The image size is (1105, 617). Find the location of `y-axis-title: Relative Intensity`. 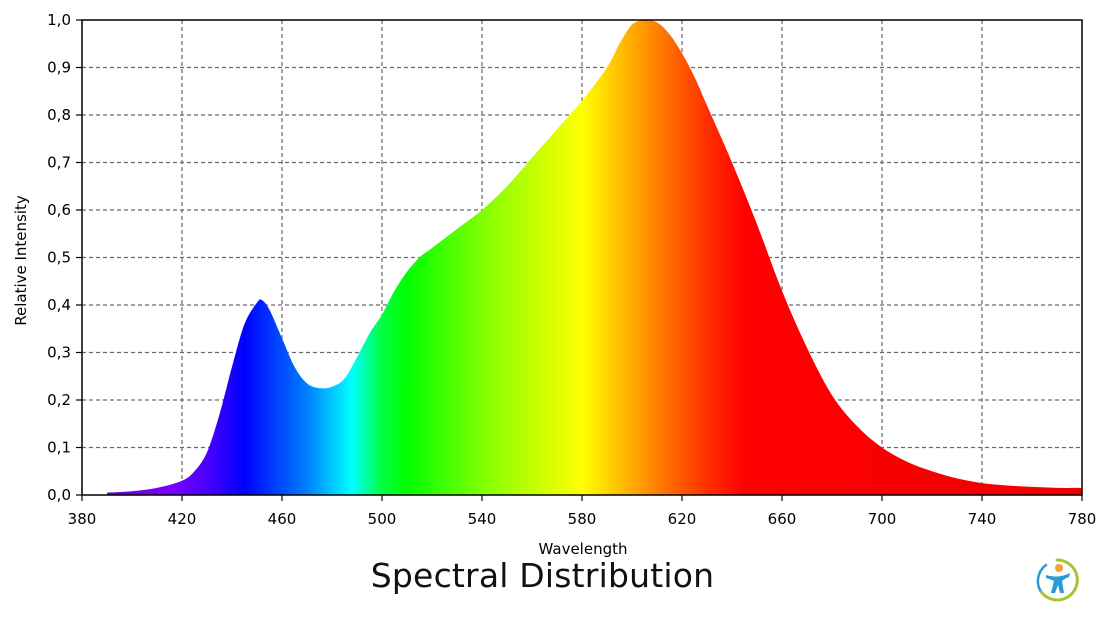

y-axis-title: Relative Intensity is located at coordinates (21, 260).